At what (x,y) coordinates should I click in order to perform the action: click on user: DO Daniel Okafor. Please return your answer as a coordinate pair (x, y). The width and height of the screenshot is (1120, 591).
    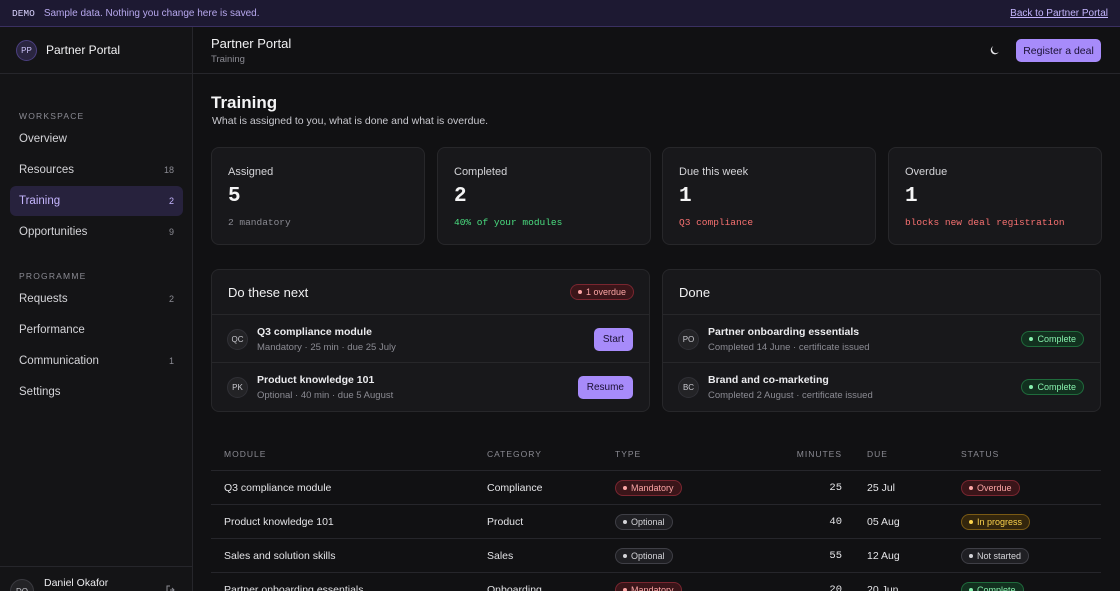
    Looking at the image, I should click on (96, 578).